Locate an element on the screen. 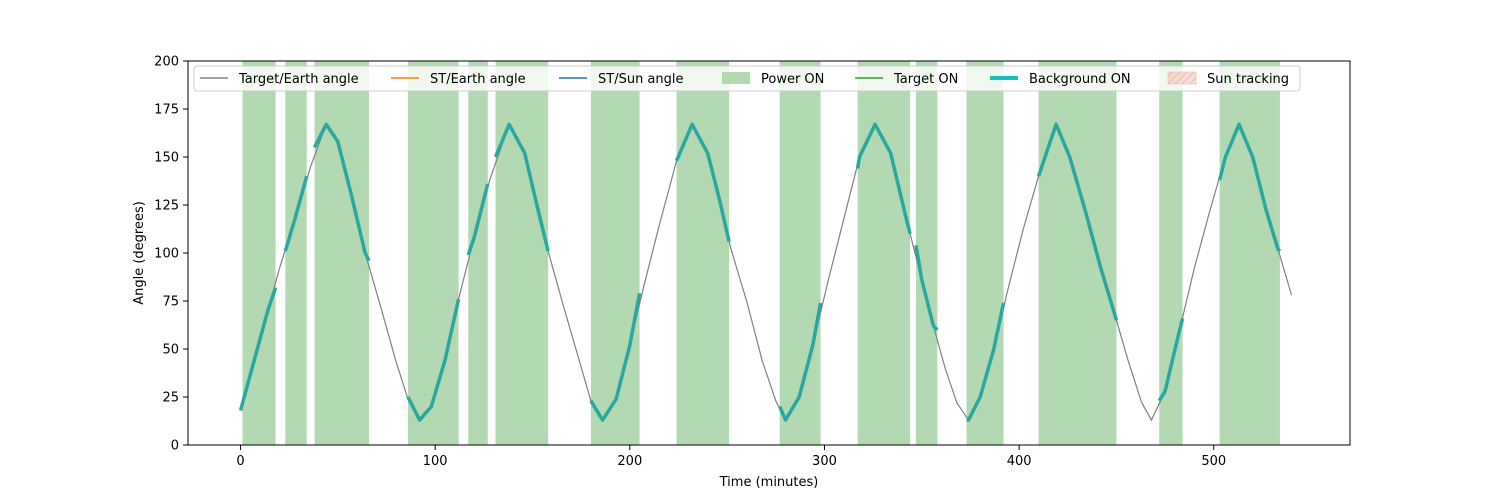 This screenshot has width=1500, height=500. y-tick-label: 125 is located at coordinates (166, 206).